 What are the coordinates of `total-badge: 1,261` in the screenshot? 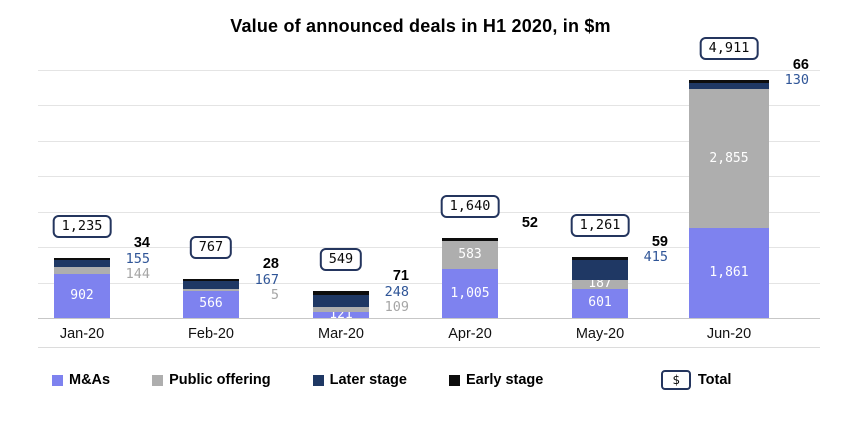 It's located at (600, 225).